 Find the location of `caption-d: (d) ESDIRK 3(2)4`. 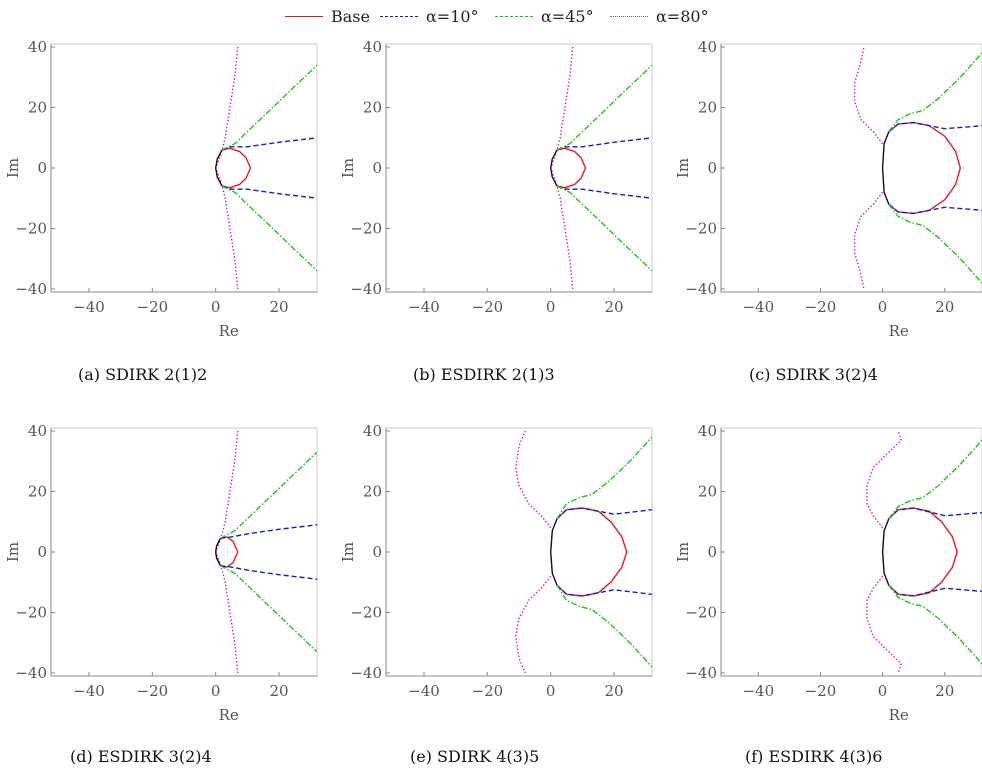

caption-d: (d) ESDIRK 3(2)4 is located at coordinates (141, 756).